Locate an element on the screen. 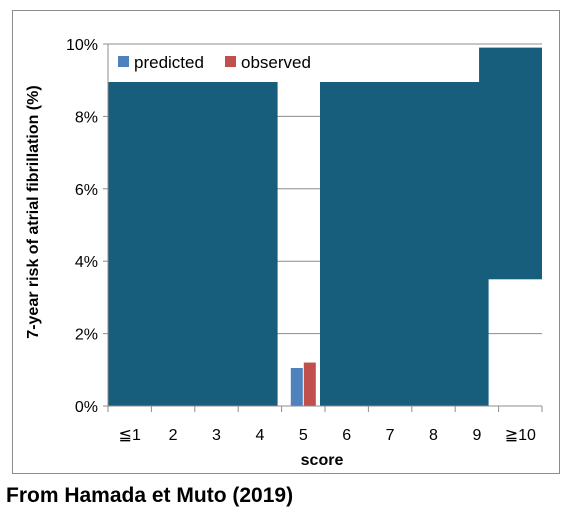 This screenshot has width=575, height=527. y-tick-label: 6% is located at coordinates (86, 190).